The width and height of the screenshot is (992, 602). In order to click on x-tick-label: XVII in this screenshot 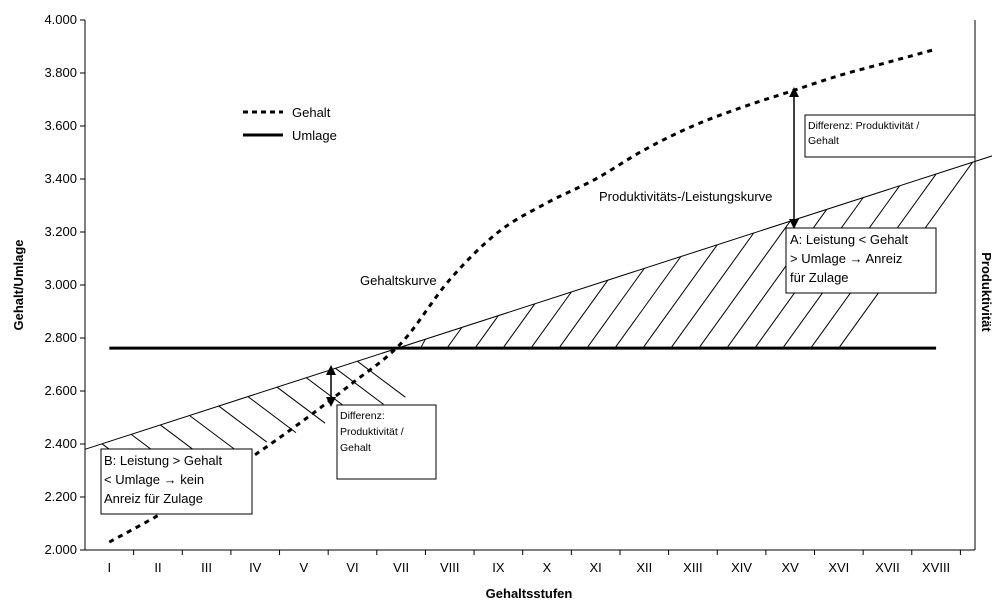, I will do `click(887, 567)`.